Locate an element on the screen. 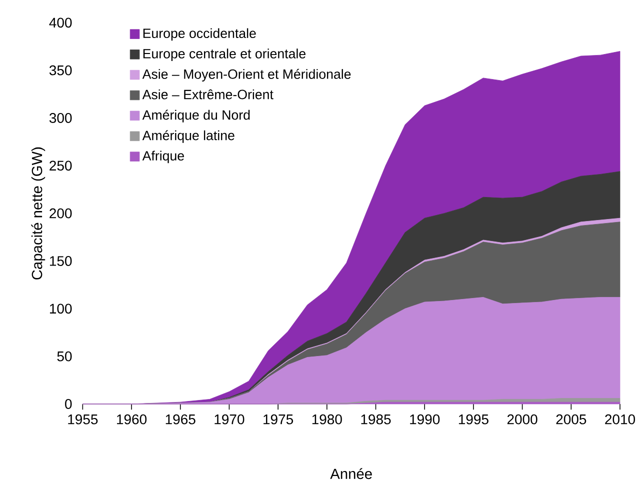 The width and height of the screenshot is (637, 496). x-tick-label: 1960 is located at coordinates (132, 419).